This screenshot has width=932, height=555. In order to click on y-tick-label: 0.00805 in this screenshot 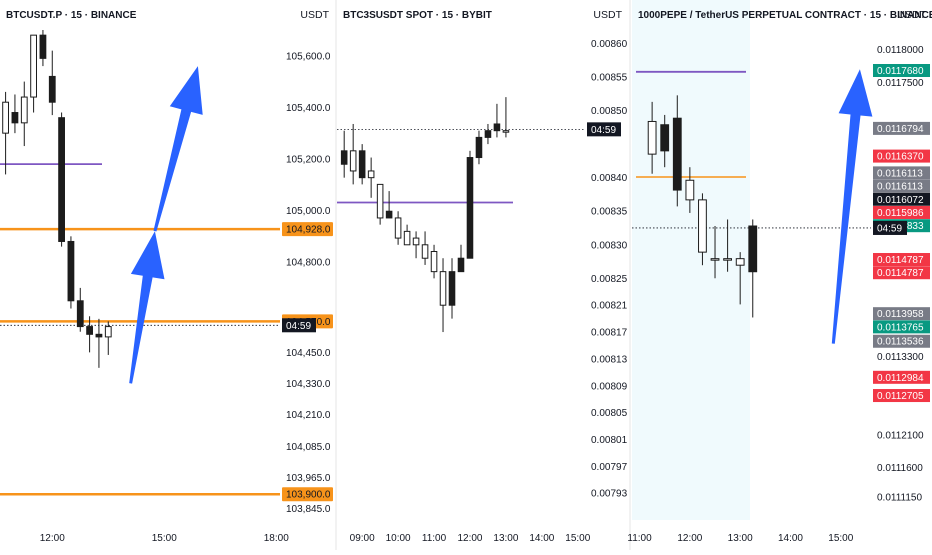, I will do `click(609, 413)`.